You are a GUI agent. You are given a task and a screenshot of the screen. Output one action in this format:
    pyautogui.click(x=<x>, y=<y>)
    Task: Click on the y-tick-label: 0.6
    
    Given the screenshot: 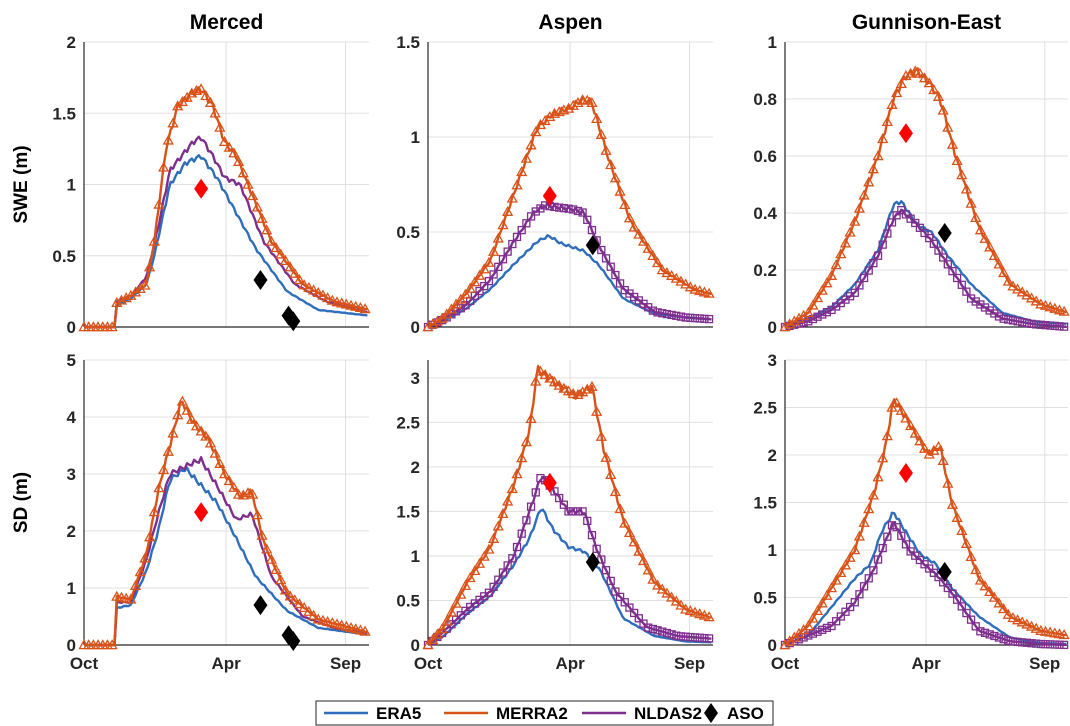 What is the action you would take?
    pyautogui.click(x=765, y=156)
    